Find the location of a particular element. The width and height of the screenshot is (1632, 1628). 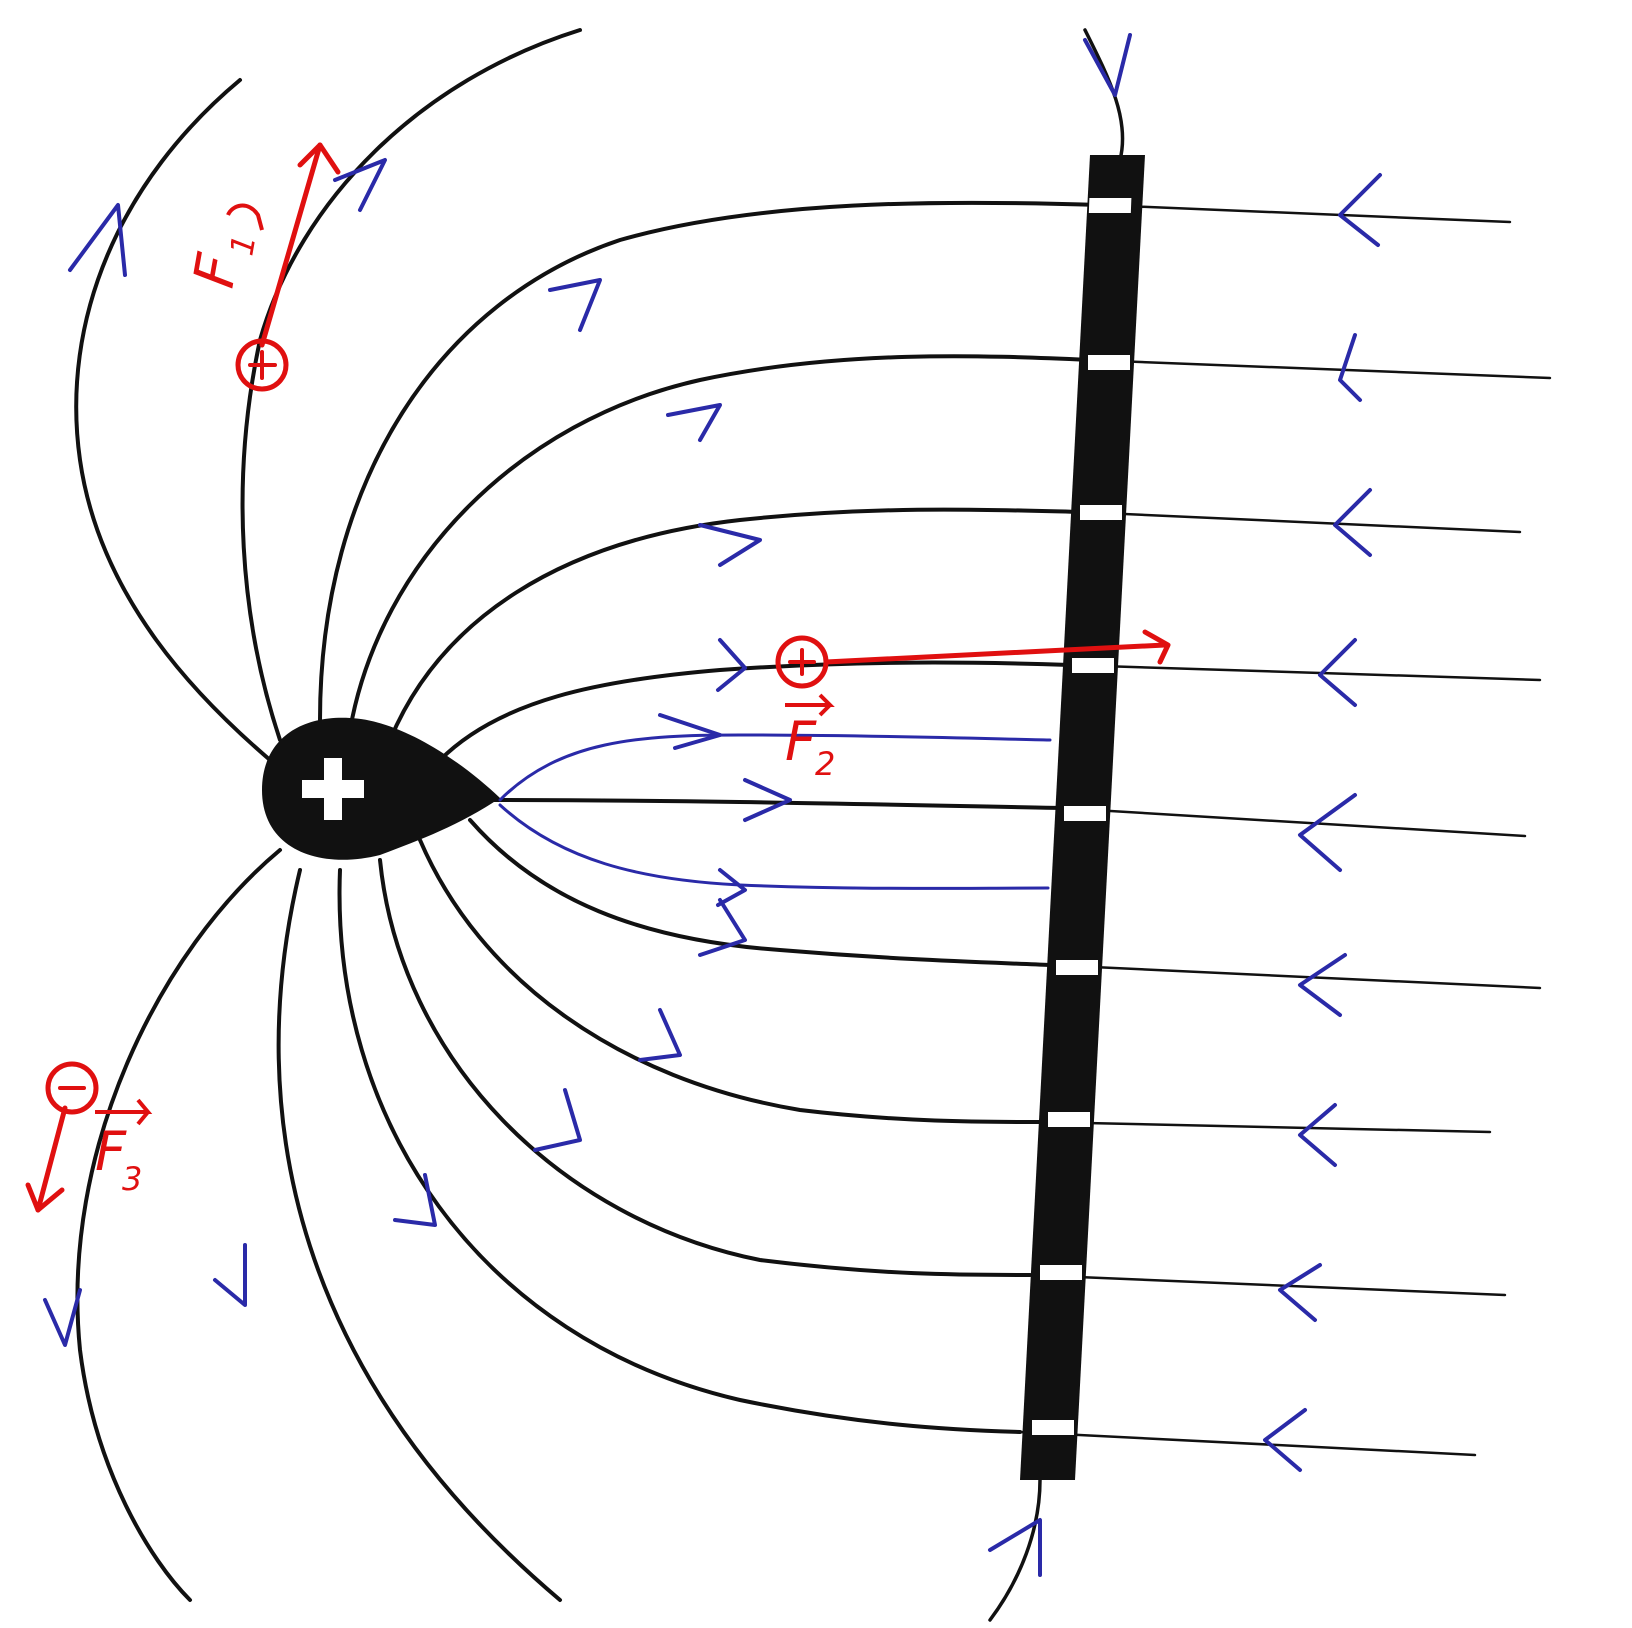

force-subscript-2: 2 is located at coordinates (825, 764).